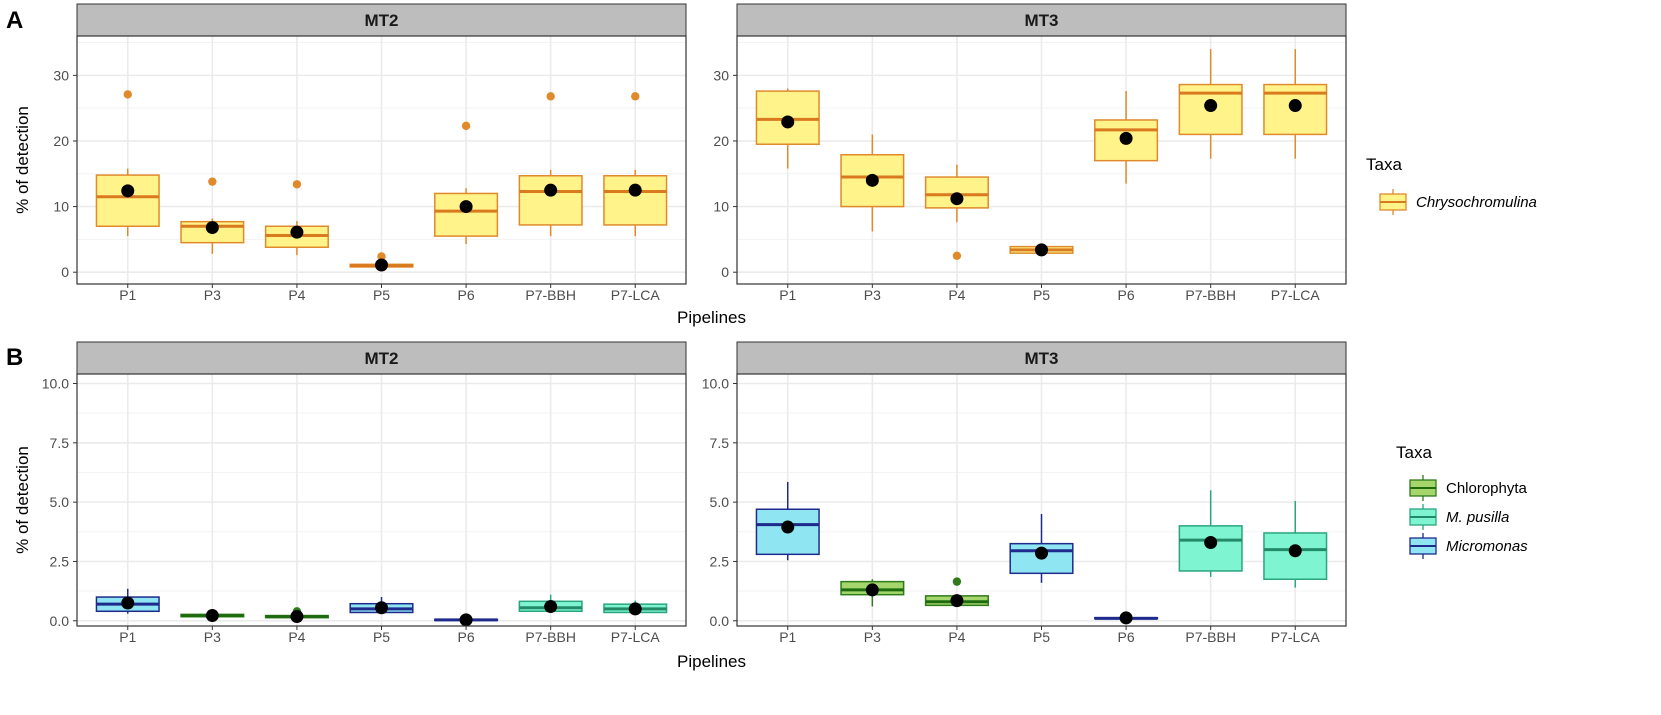 The height and width of the screenshot is (715, 1661). What do you see at coordinates (721, 207) in the screenshot?
I see `y-tick-label: 10` at bounding box center [721, 207].